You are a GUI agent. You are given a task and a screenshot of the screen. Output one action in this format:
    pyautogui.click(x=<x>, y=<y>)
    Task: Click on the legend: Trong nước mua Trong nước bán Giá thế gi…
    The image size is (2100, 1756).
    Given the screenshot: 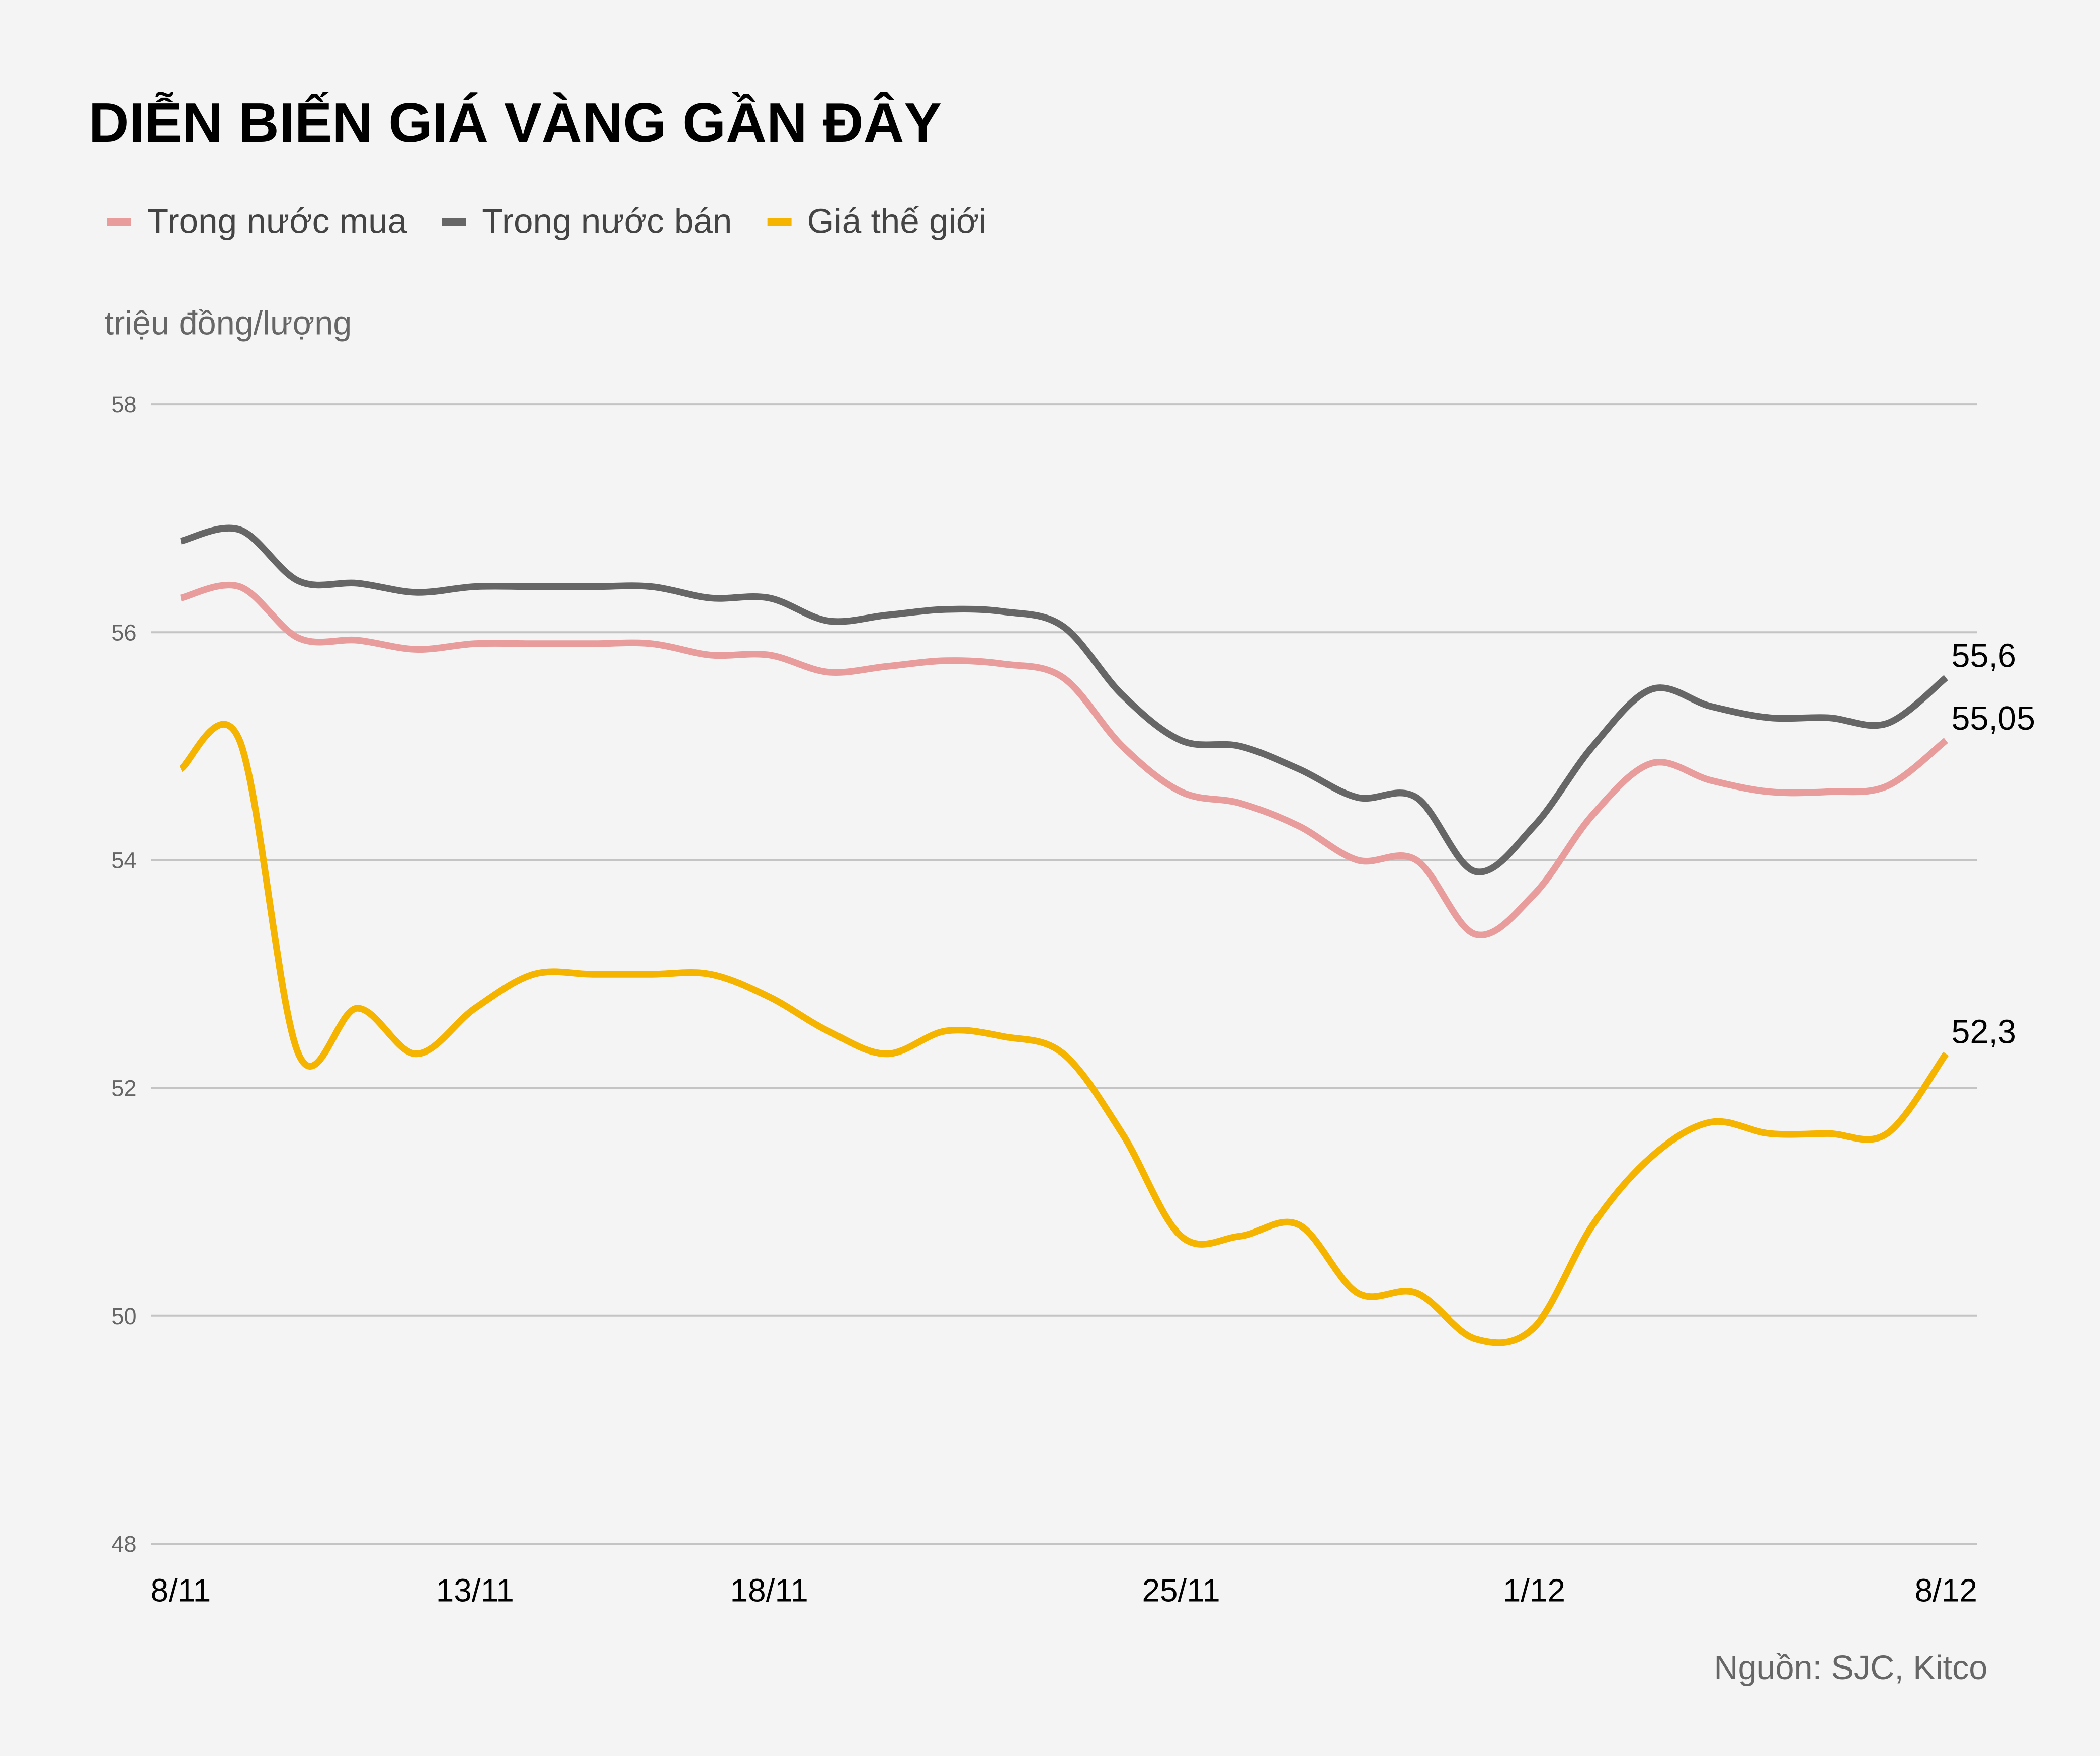 What is the action you would take?
    pyautogui.click(x=547, y=221)
    